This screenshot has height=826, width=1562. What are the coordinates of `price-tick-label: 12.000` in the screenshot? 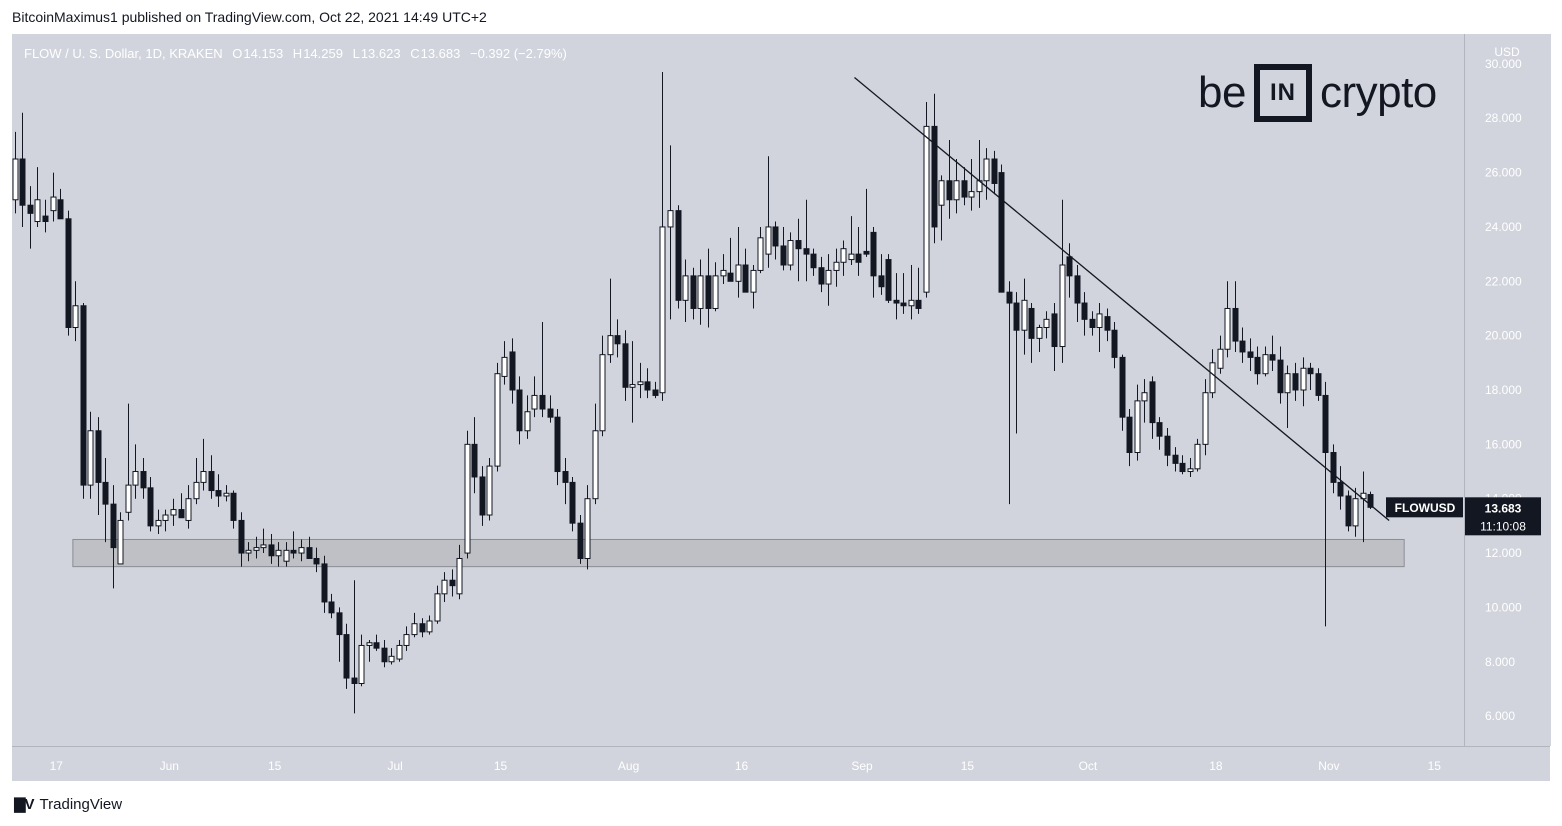 It's located at (1503, 553).